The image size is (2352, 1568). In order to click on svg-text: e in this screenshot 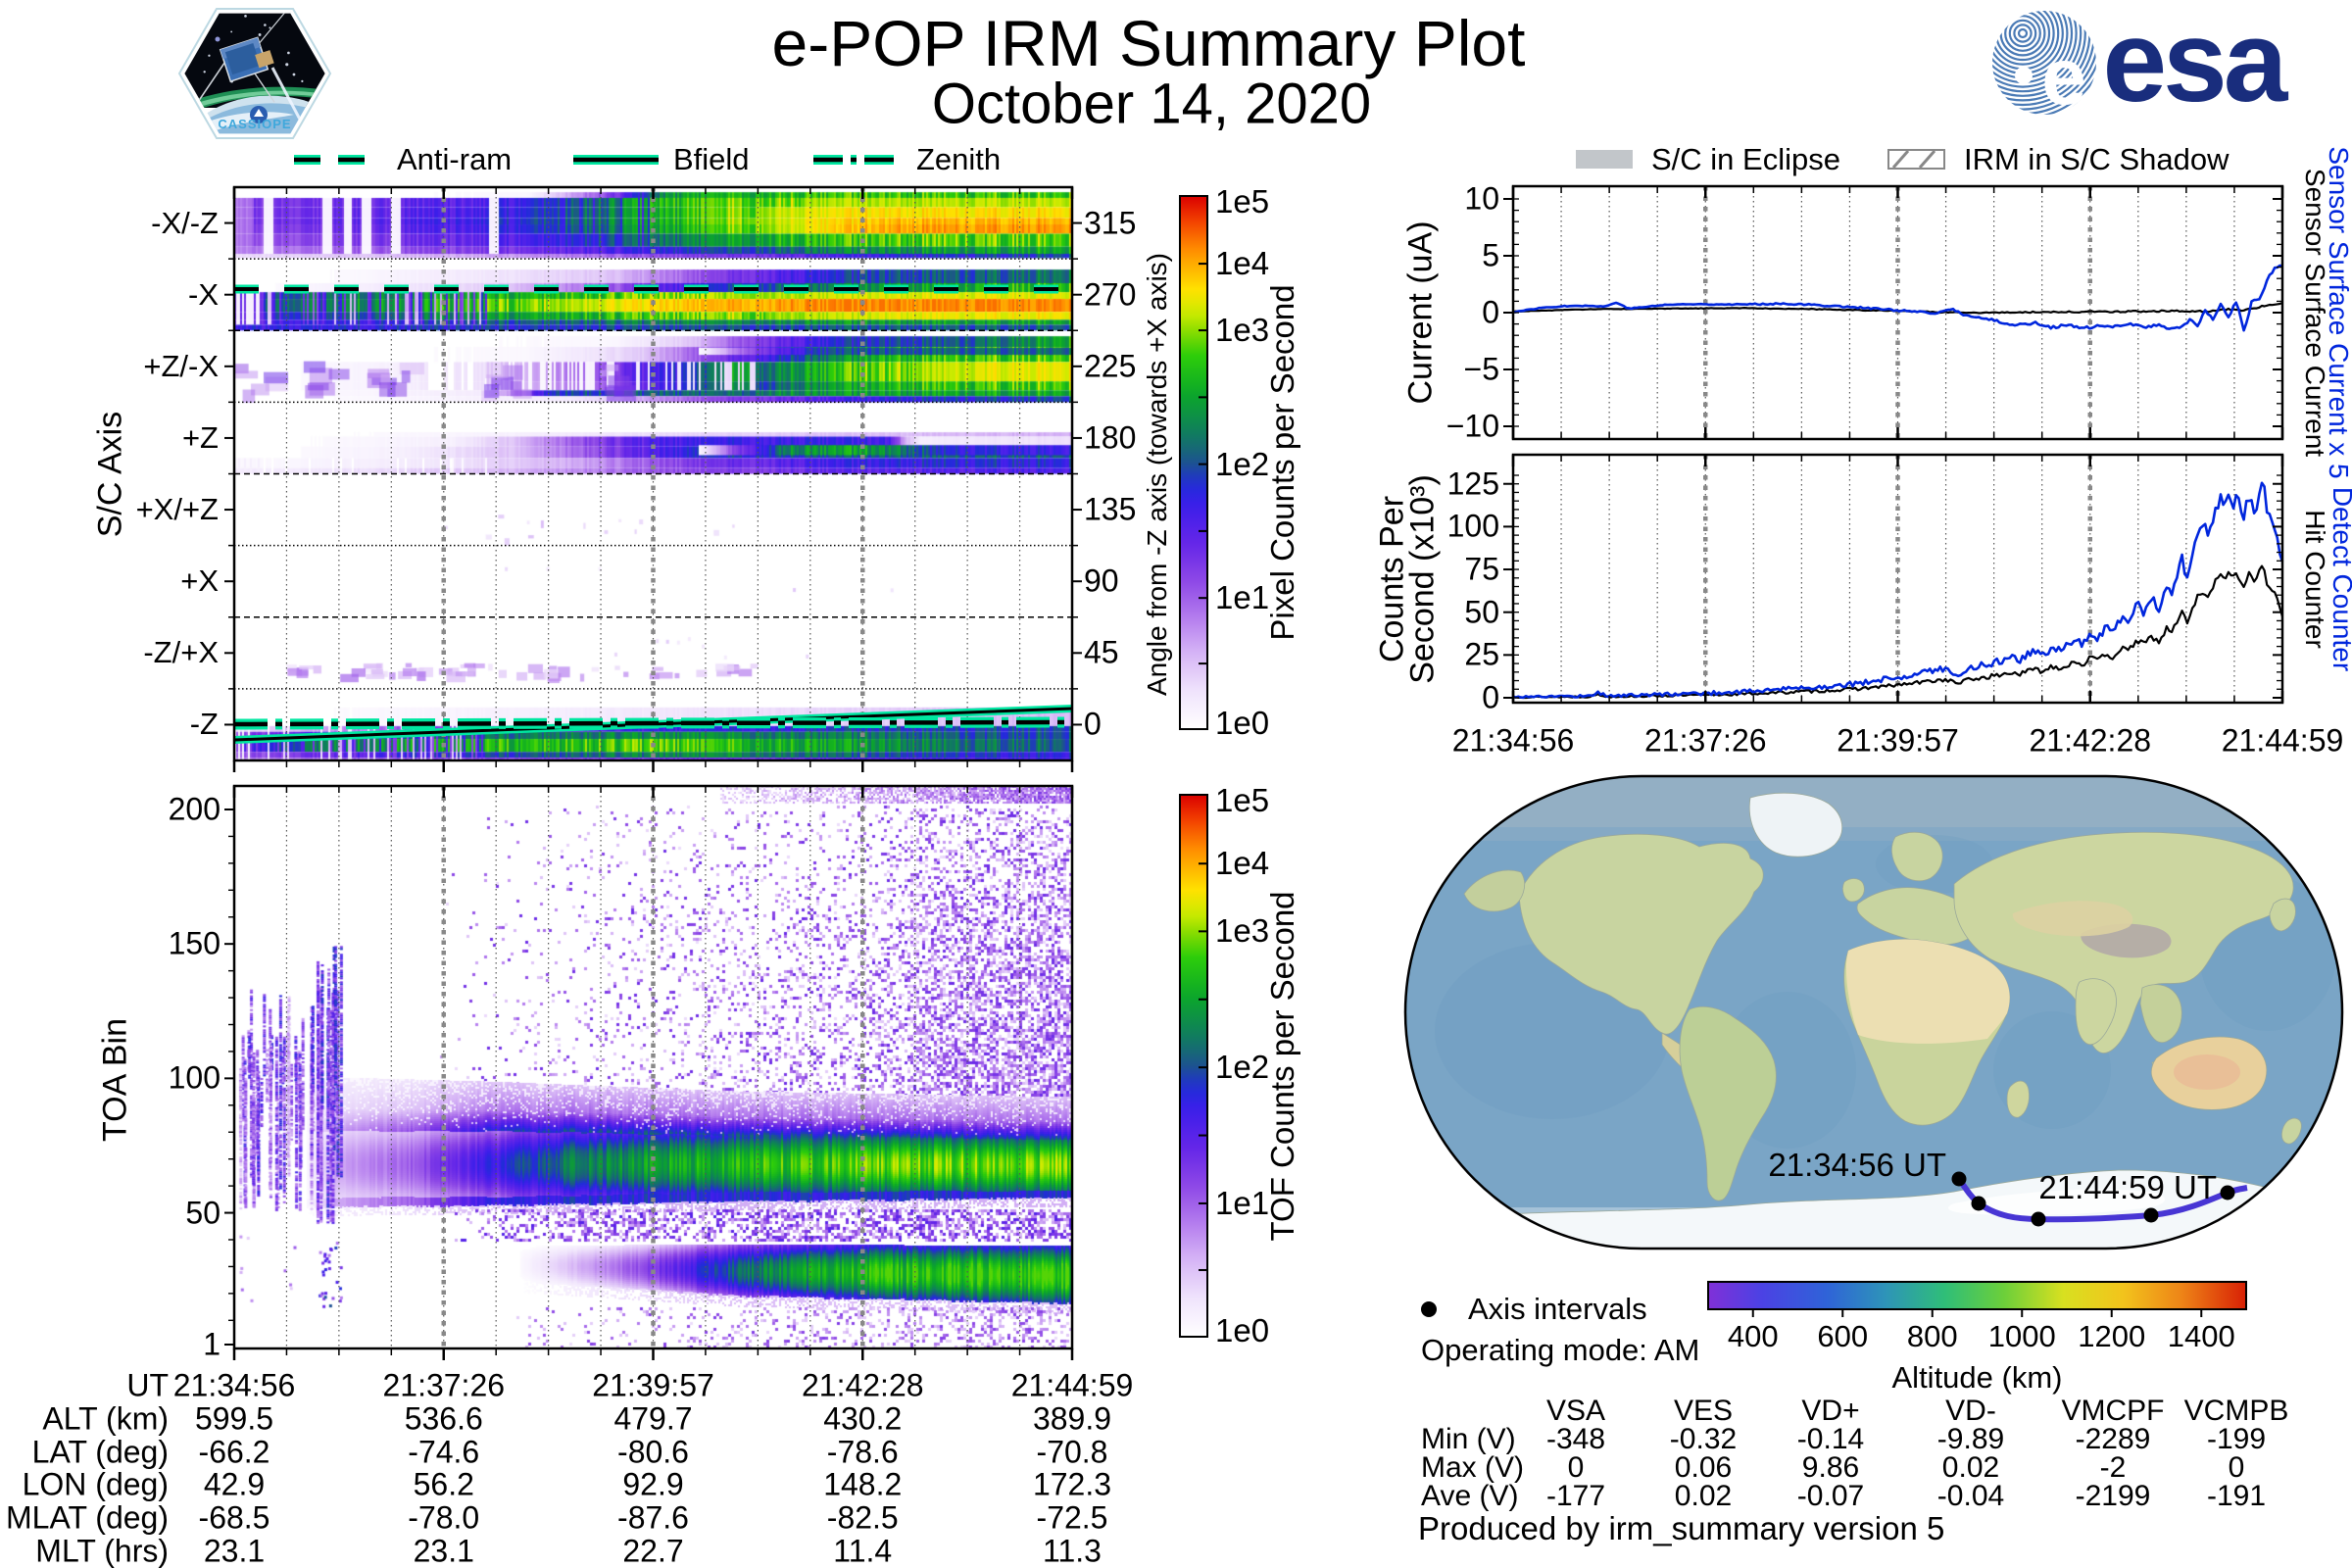, I will do `click(2063, 77)`.